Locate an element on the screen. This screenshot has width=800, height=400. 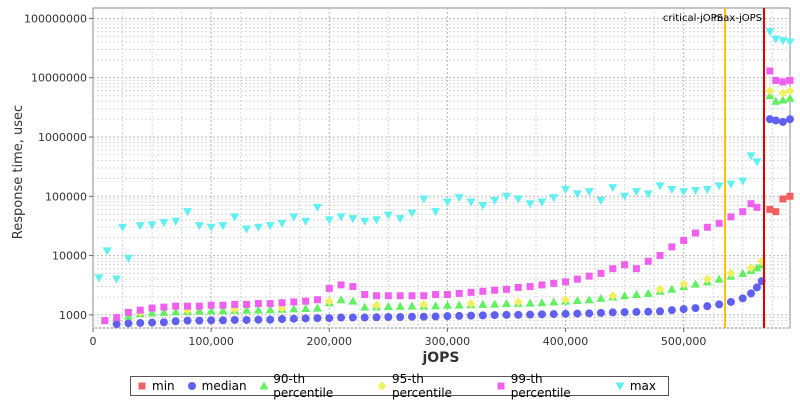
x-tick-label: 300,000 is located at coordinates (448, 341).